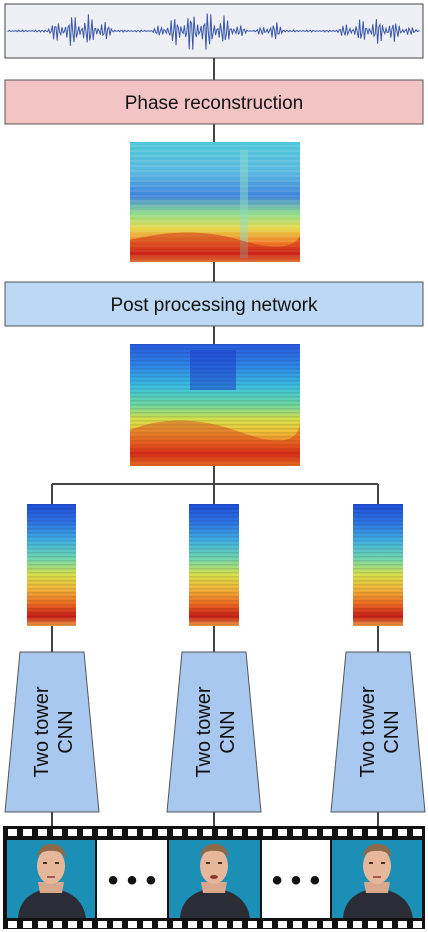 This screenshot has height=932, width=428. Describe the element at coordinates (132, 880) in the screenshot. I see `ellipsis-1: • • •` at that location.